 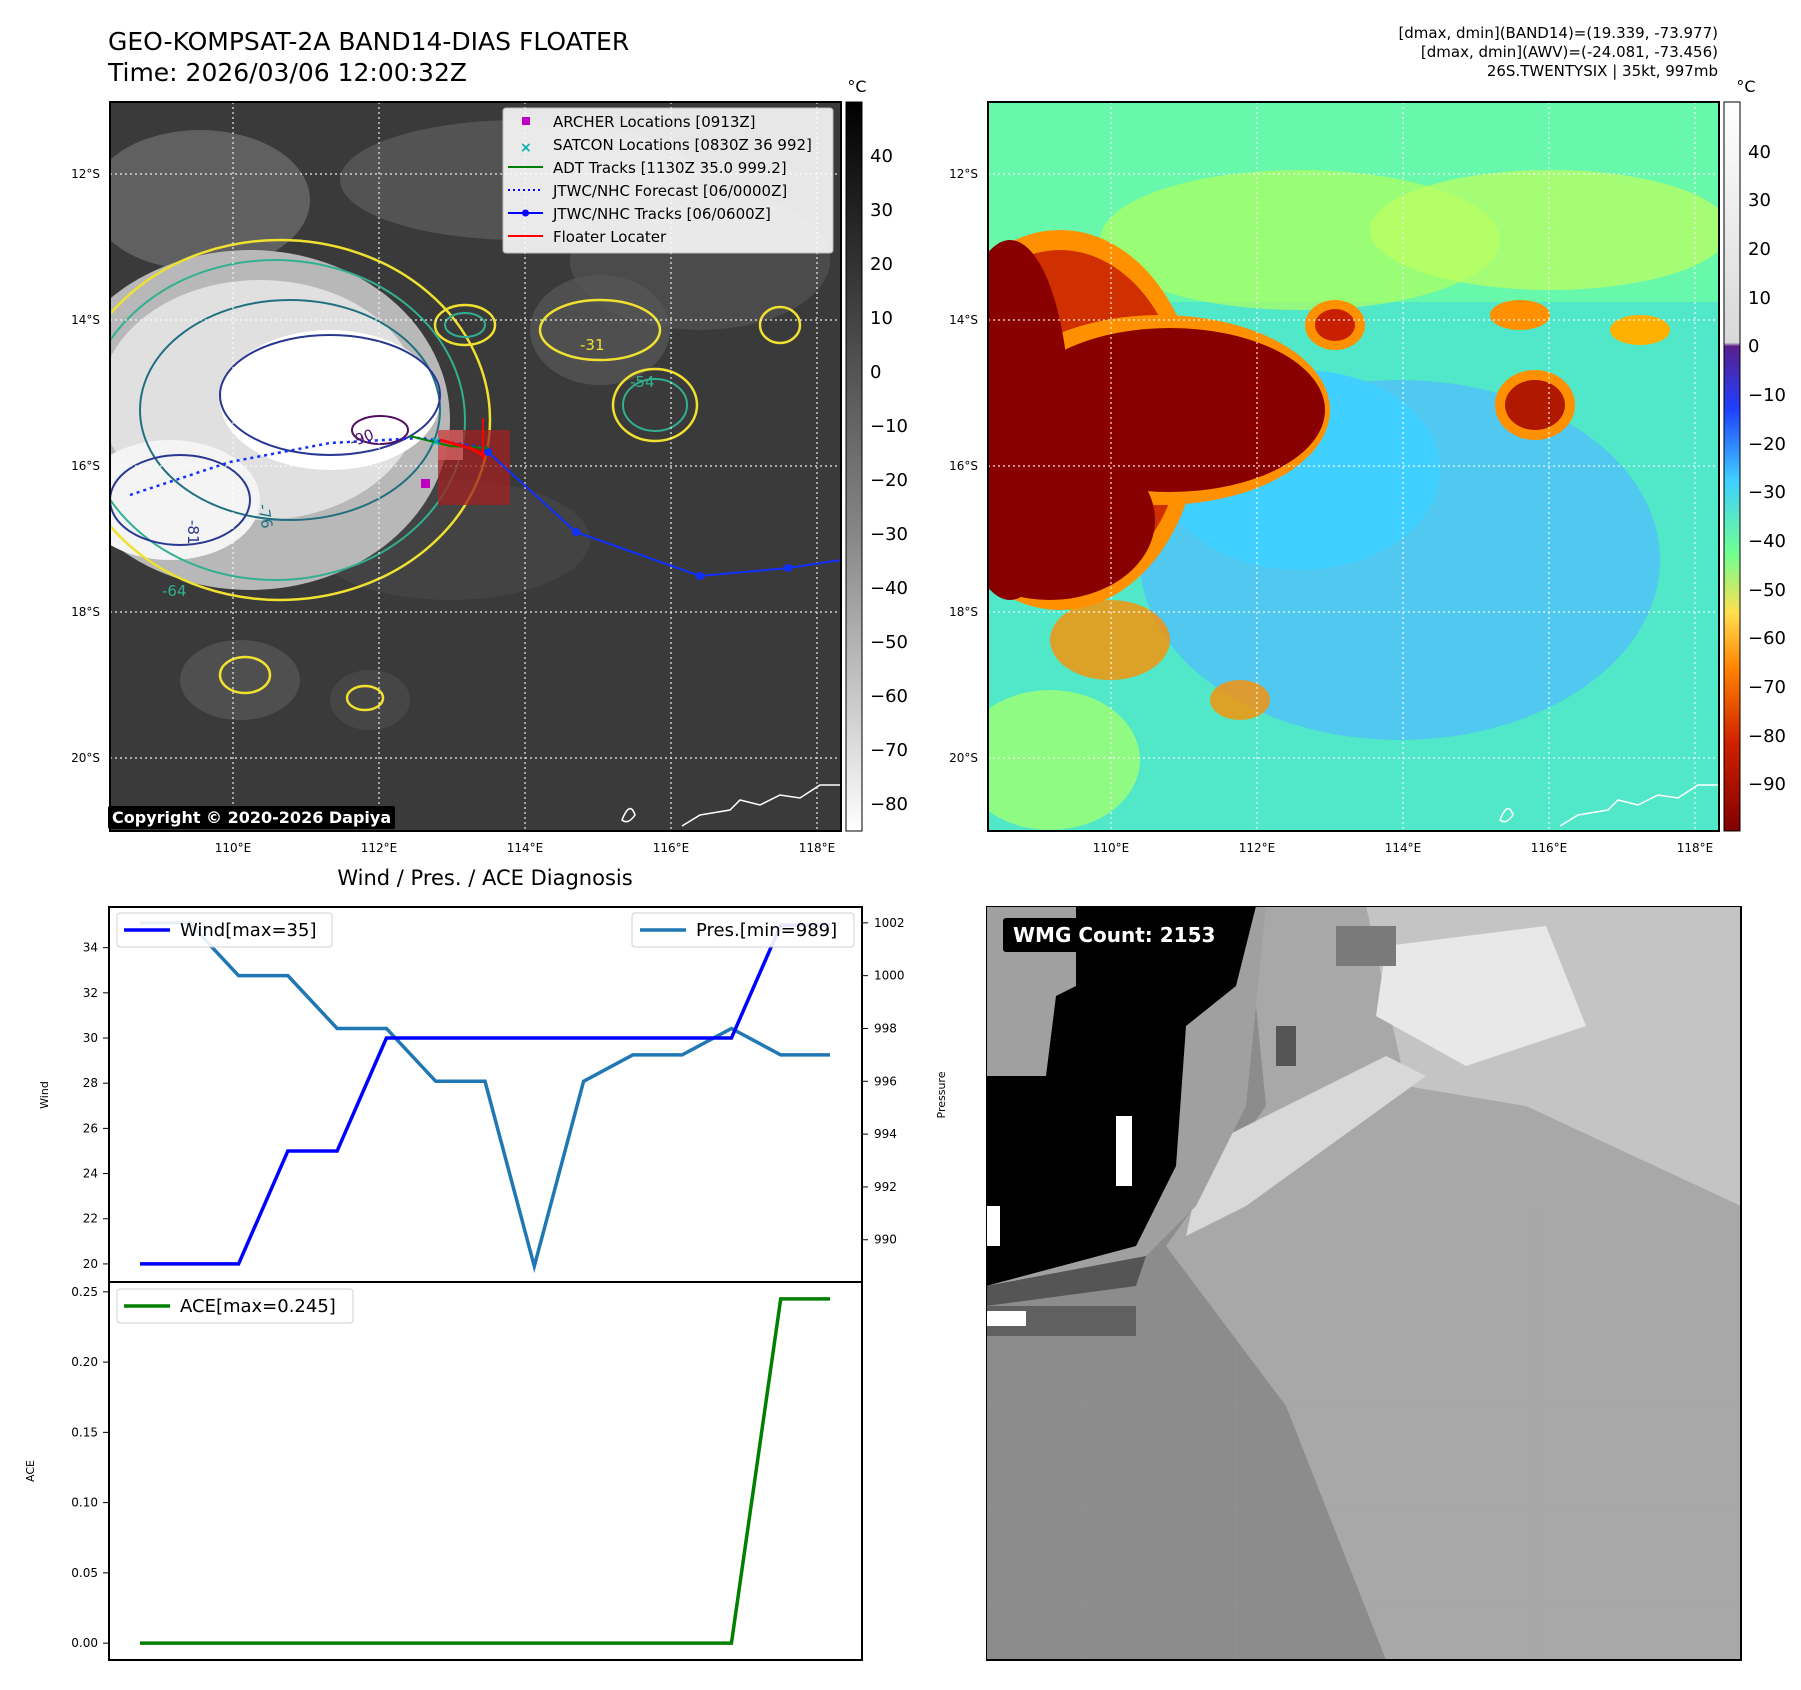 What do you see at coordinates (881, 318) in the screenshot?
I see `svg-text: 10` at bounding box center [881, 318].